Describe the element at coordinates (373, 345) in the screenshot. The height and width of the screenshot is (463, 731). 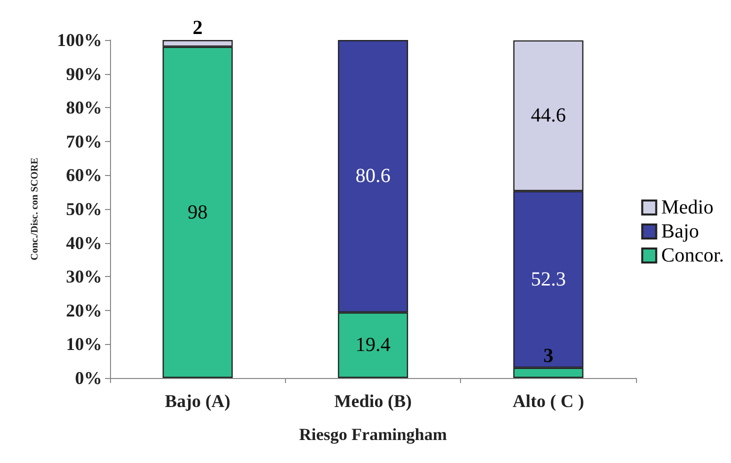
I see `data-label: 19.4` at that location.